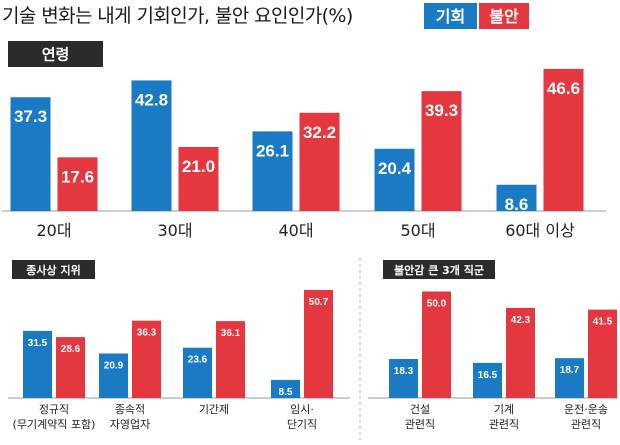 The width and height of the screenshot is (620, 445). I want to click on job-value-label: 18.7, so click(570, 370).